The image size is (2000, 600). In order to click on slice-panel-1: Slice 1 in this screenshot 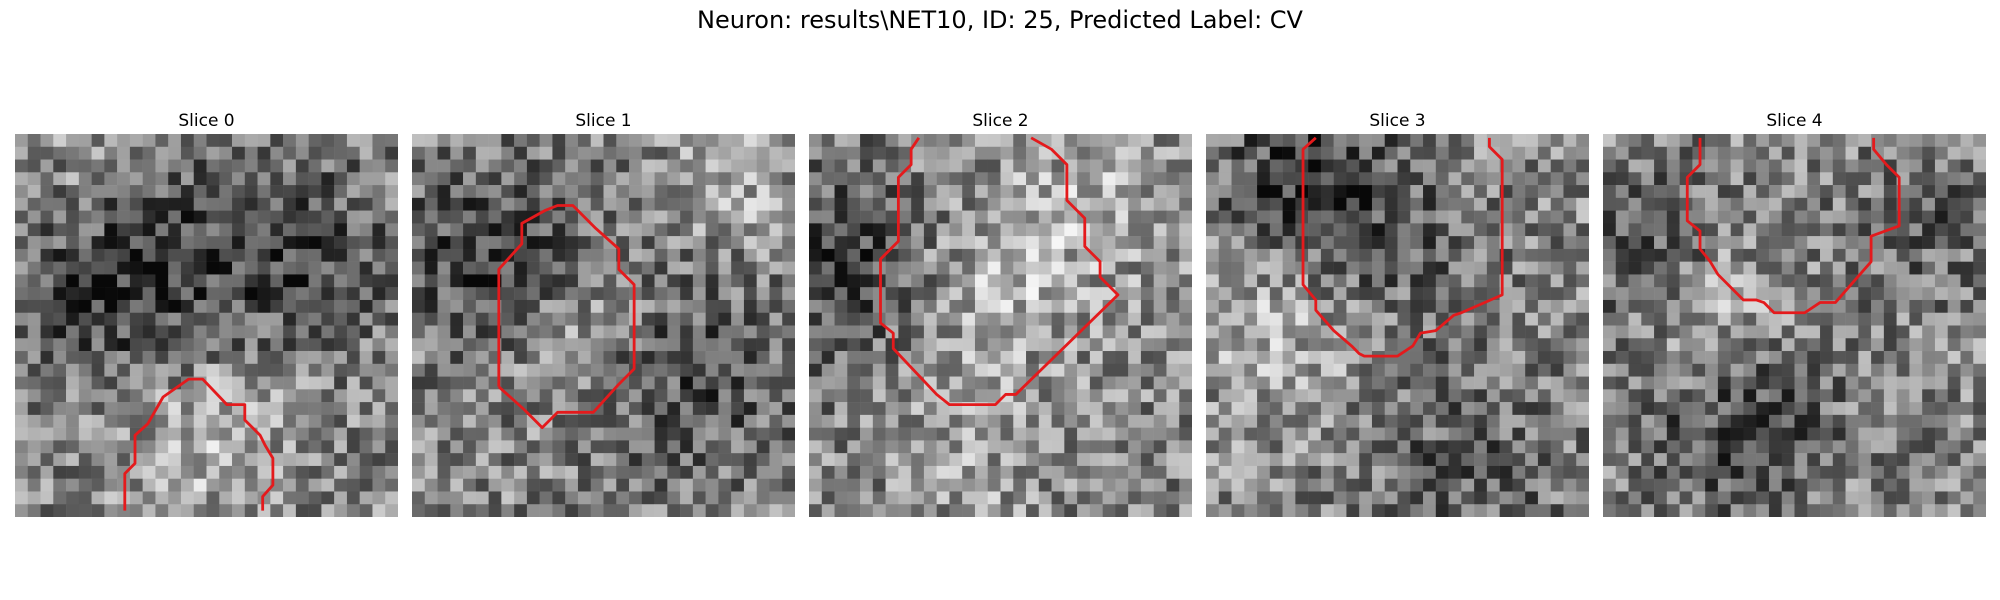, I will do `click(603, 312)`.